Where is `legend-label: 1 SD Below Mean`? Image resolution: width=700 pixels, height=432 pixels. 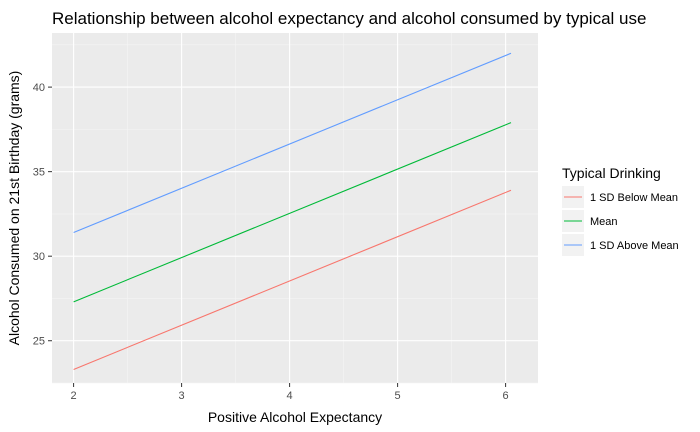 legend-label: 1 SD Below Mean is located at coordinates (634, 198).